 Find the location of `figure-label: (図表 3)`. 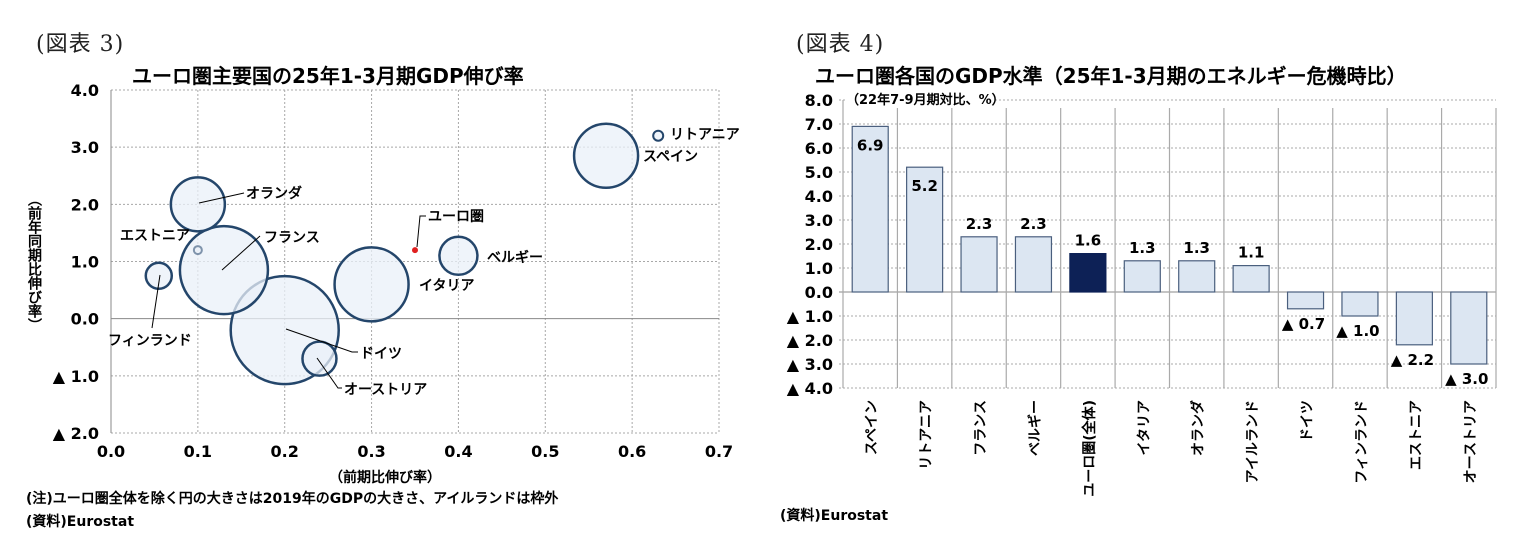

figure-label: (図表 3) is located at coordinates (80, 44).